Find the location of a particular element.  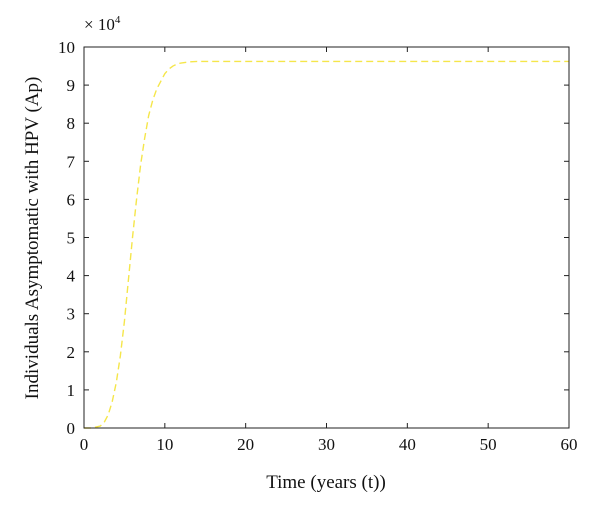

y-tick-label: 5 is located at coordinates (71, 238).